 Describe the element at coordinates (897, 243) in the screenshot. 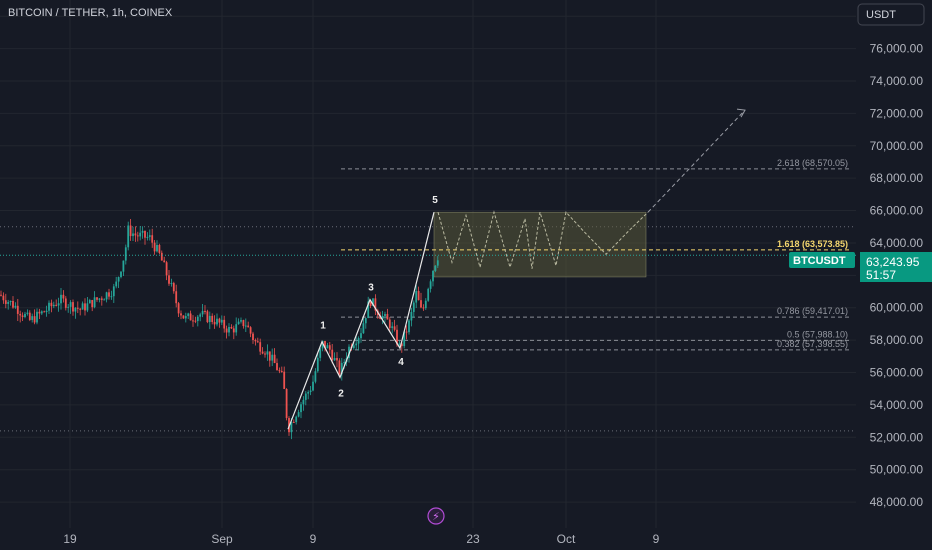

I see `y-tick-label: 64,000.00` at that location.